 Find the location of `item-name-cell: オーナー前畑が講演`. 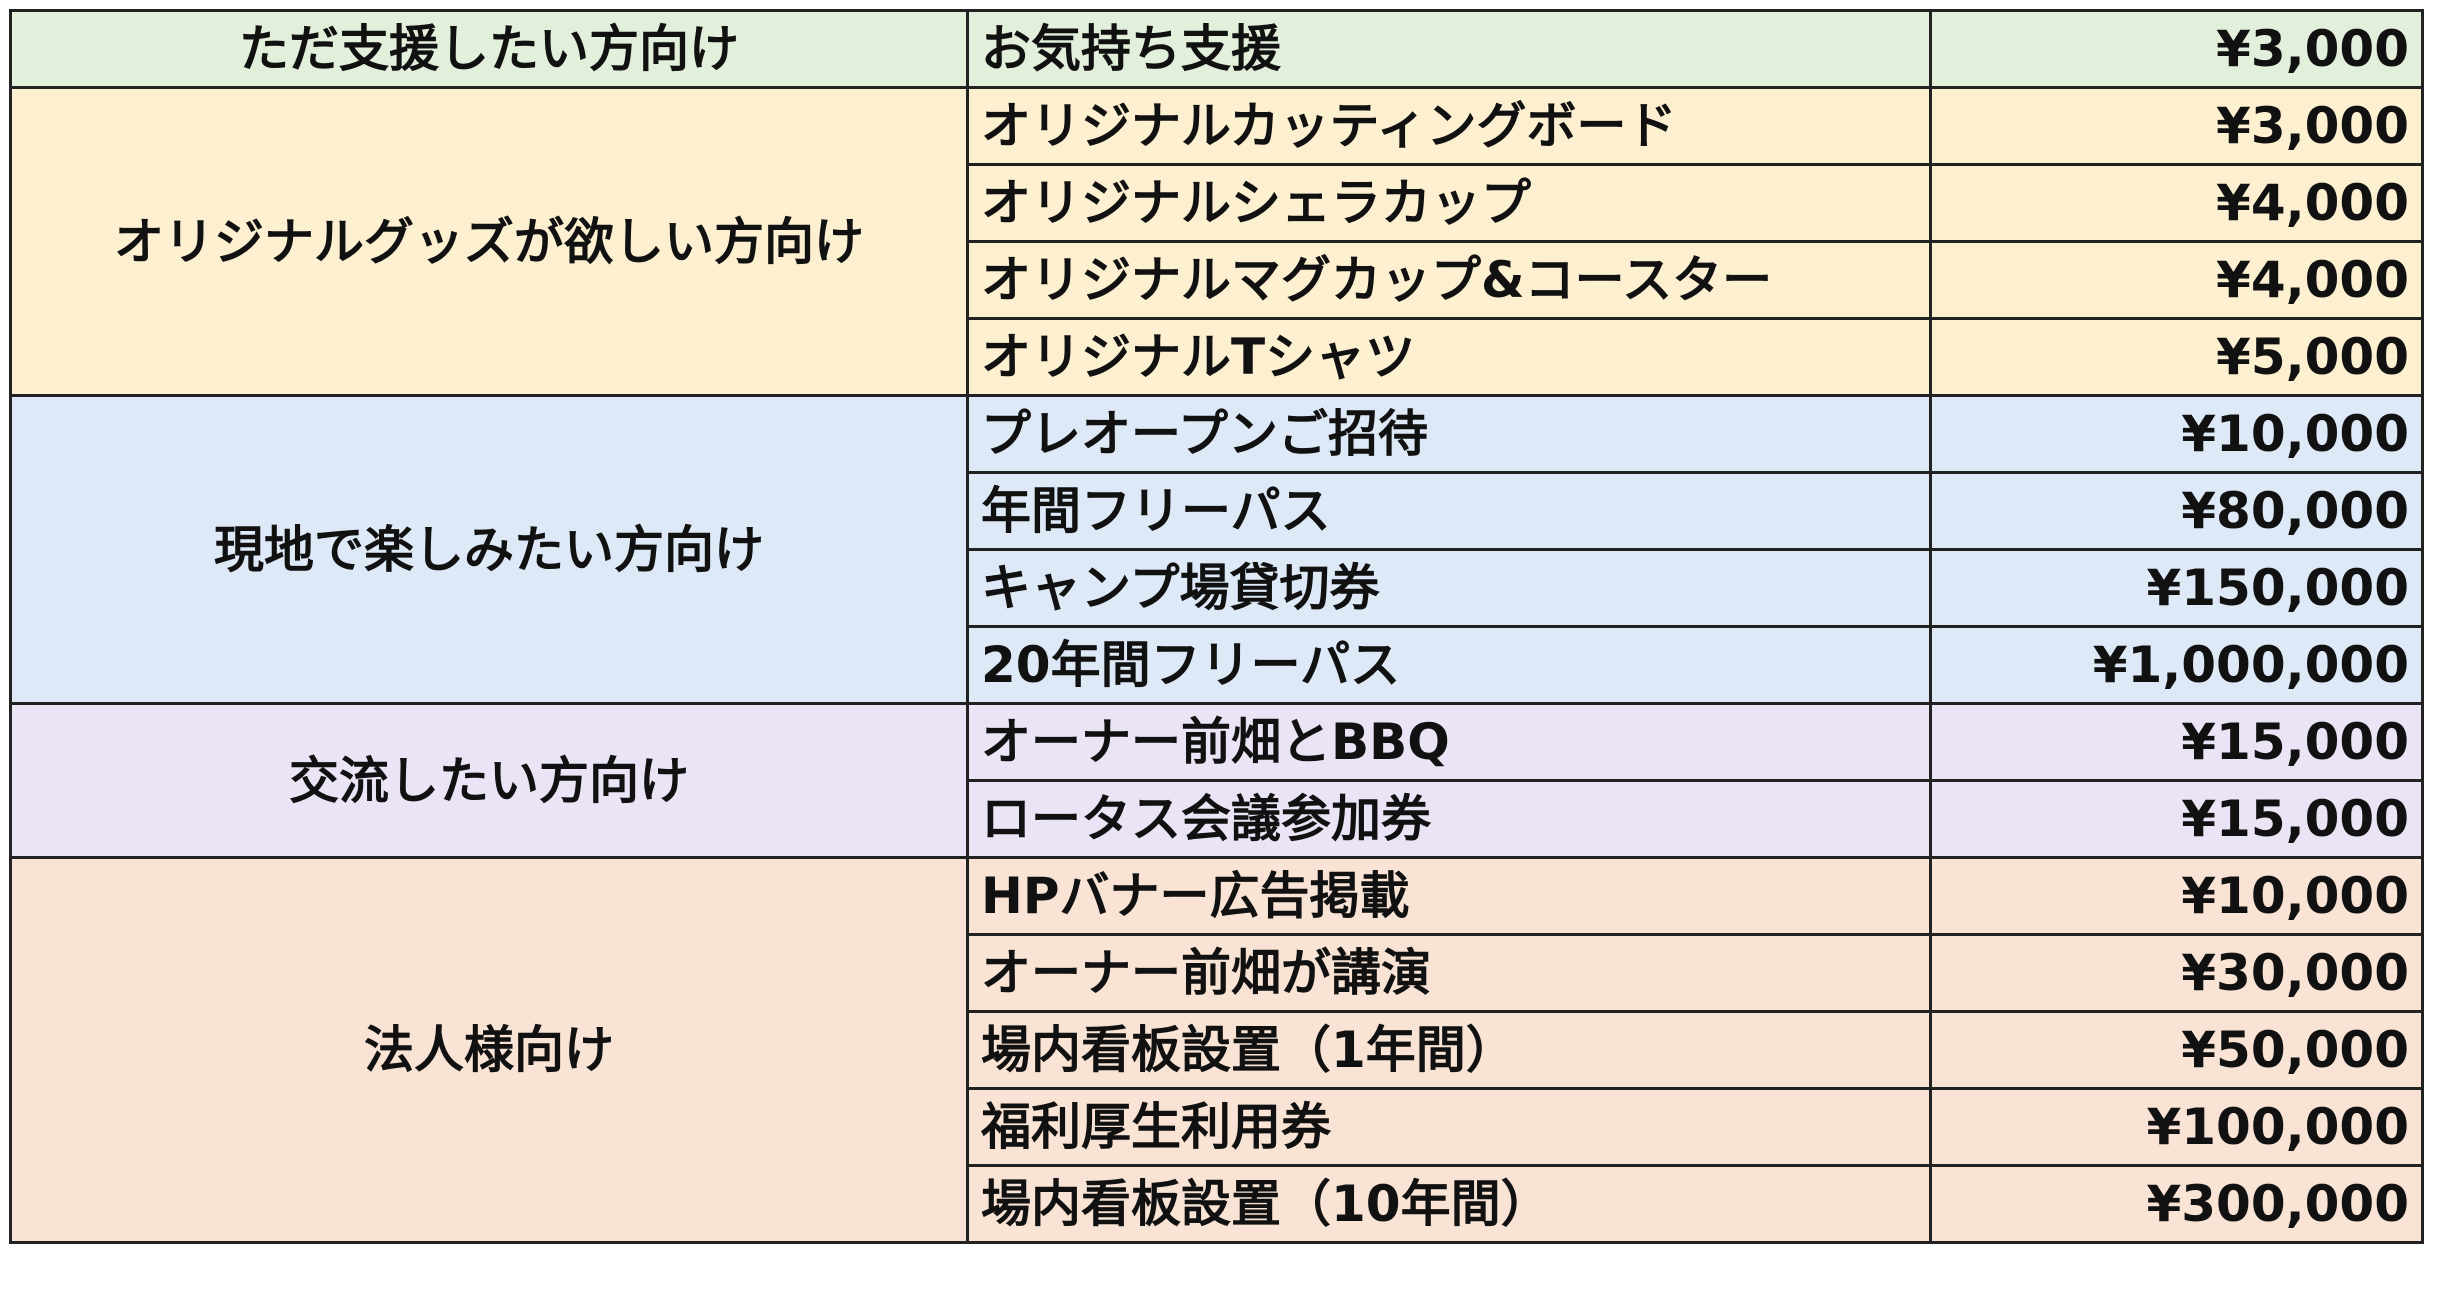

item-name-cell: オーナー前畑が講演 is located at coordinates (1449, 973).